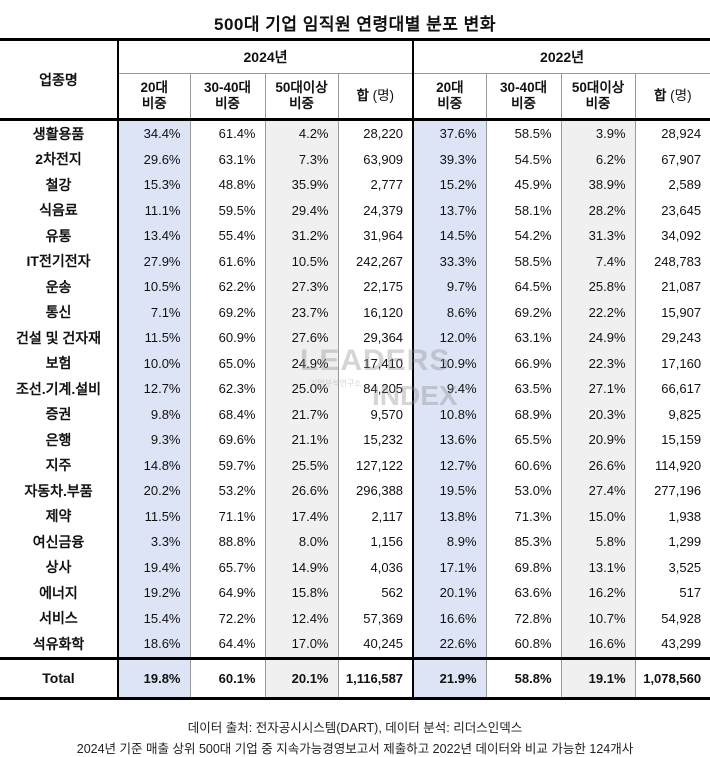  Describe the element at coordinates (301, 440) in the screenshot. I see `share-50plus-2024: 21.1%` at that location.